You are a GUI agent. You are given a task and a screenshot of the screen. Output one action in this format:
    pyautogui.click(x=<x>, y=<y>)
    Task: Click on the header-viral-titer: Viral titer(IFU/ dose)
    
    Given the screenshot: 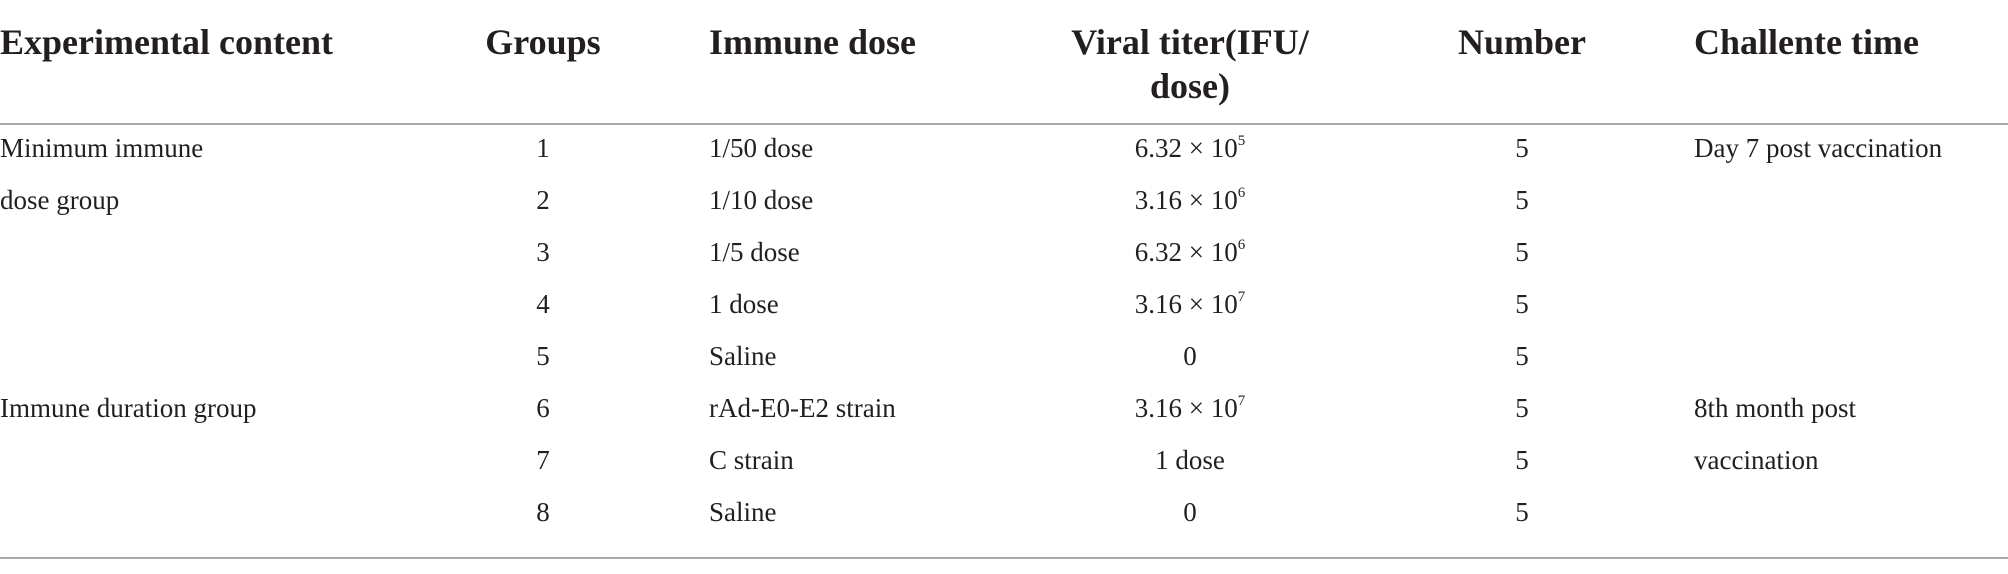 What is the action you would take?
    pyautogui.click(x=1190, y=64)
    